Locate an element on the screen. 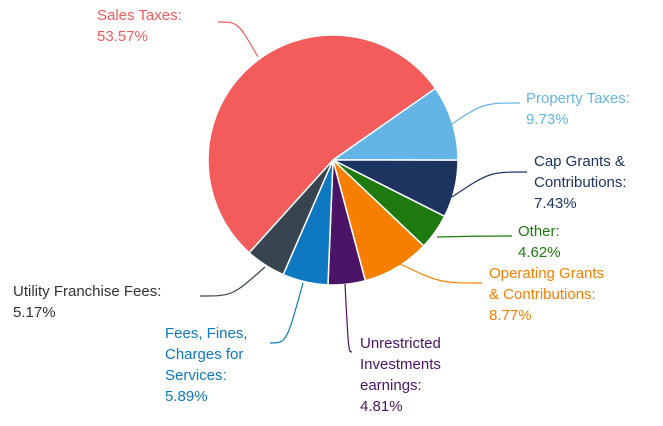 The width and height of the screenshot is (663, 426). value-label: 7.43% is located at coordinates (555, 203).